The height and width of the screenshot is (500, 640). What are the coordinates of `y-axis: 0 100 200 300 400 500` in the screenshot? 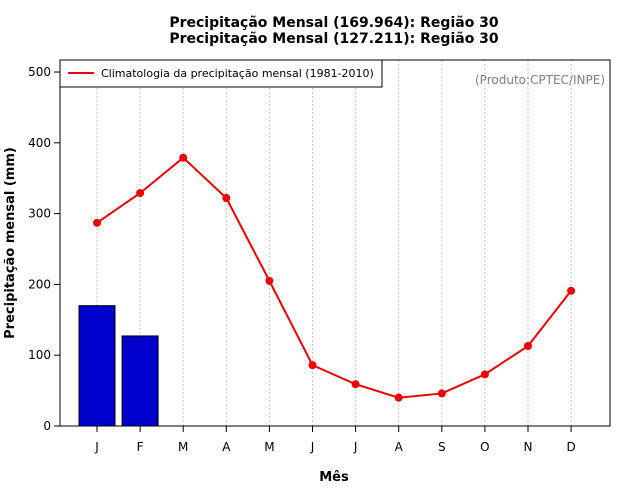 It's located at (44, 249).